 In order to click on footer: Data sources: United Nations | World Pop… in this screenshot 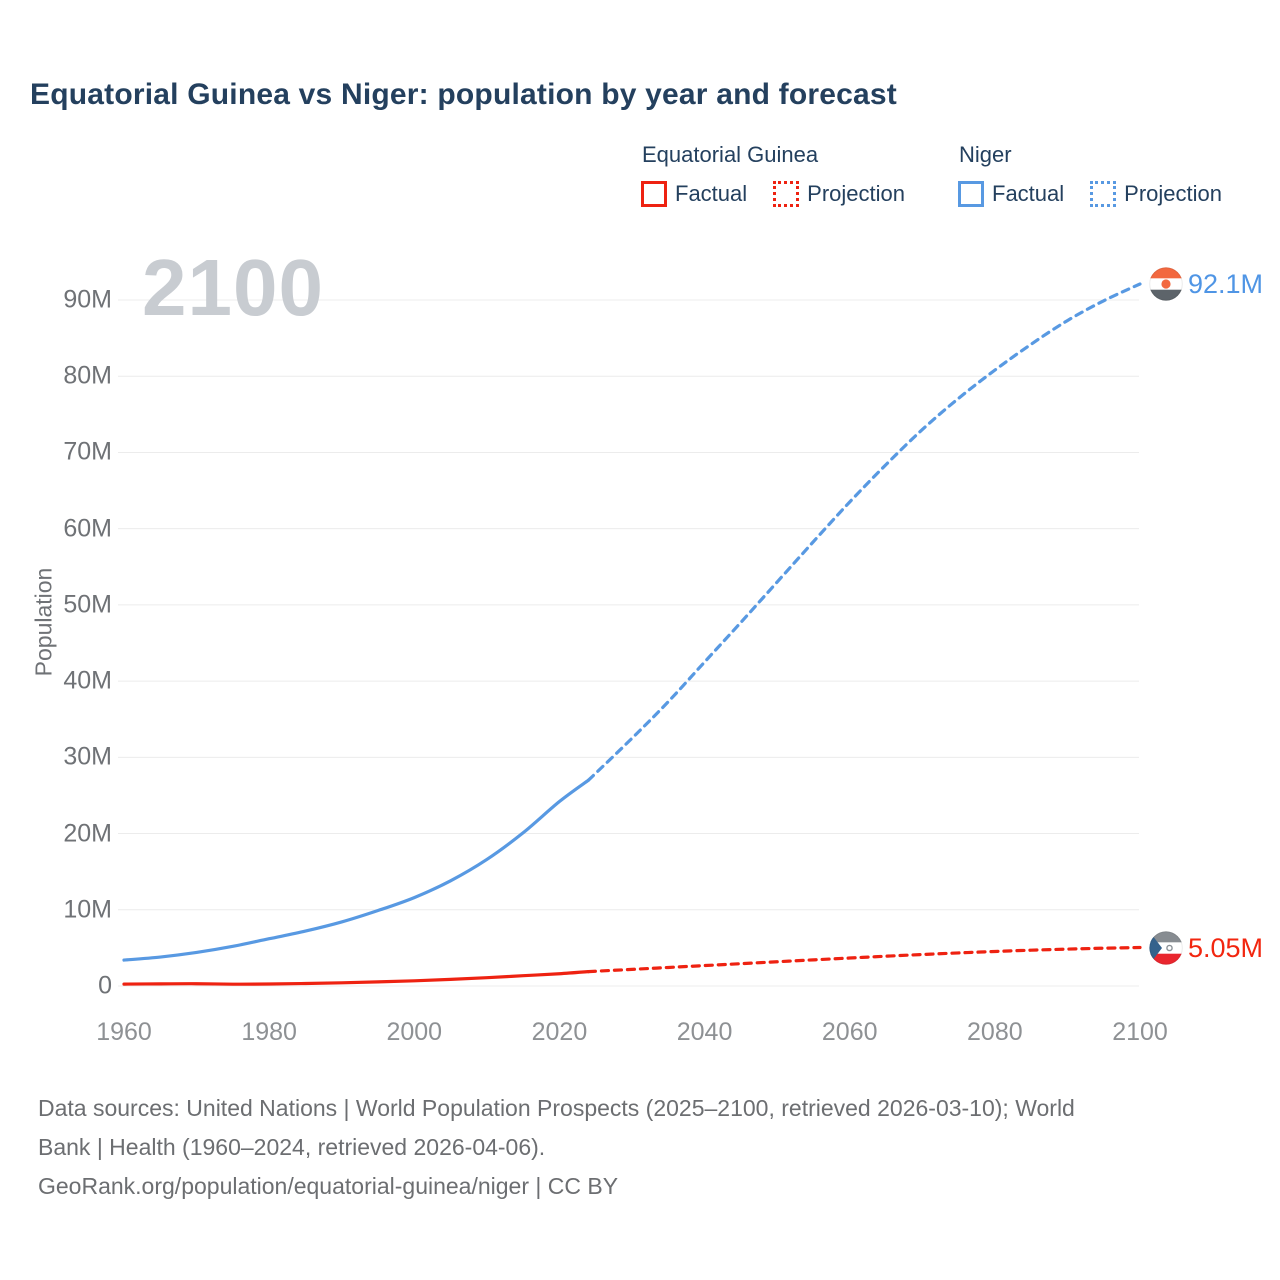, I will do `click(556, 1147)`.